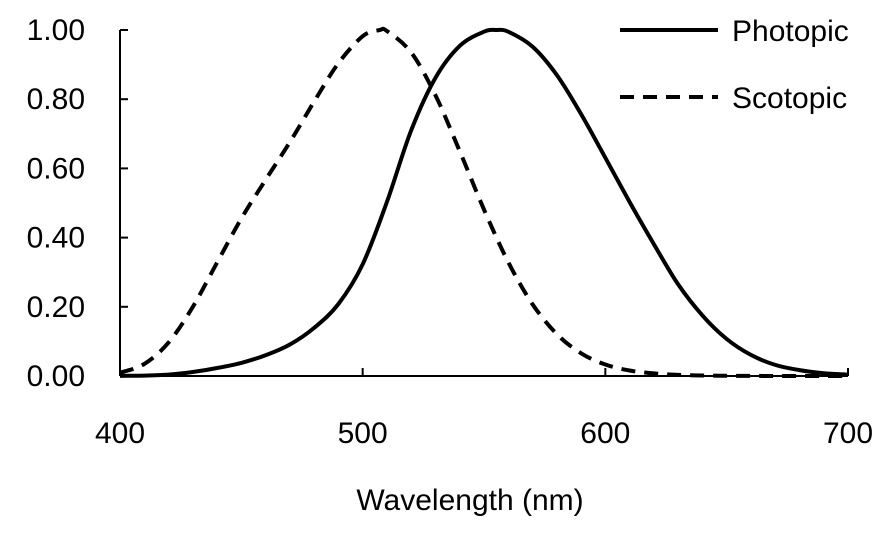 The width and height of the screenshot is (890, 538). What do you see at coordinates (56, 168) in the screenshot?
I see `y-tick-label: 0.60` at bounding box center [56, 168].